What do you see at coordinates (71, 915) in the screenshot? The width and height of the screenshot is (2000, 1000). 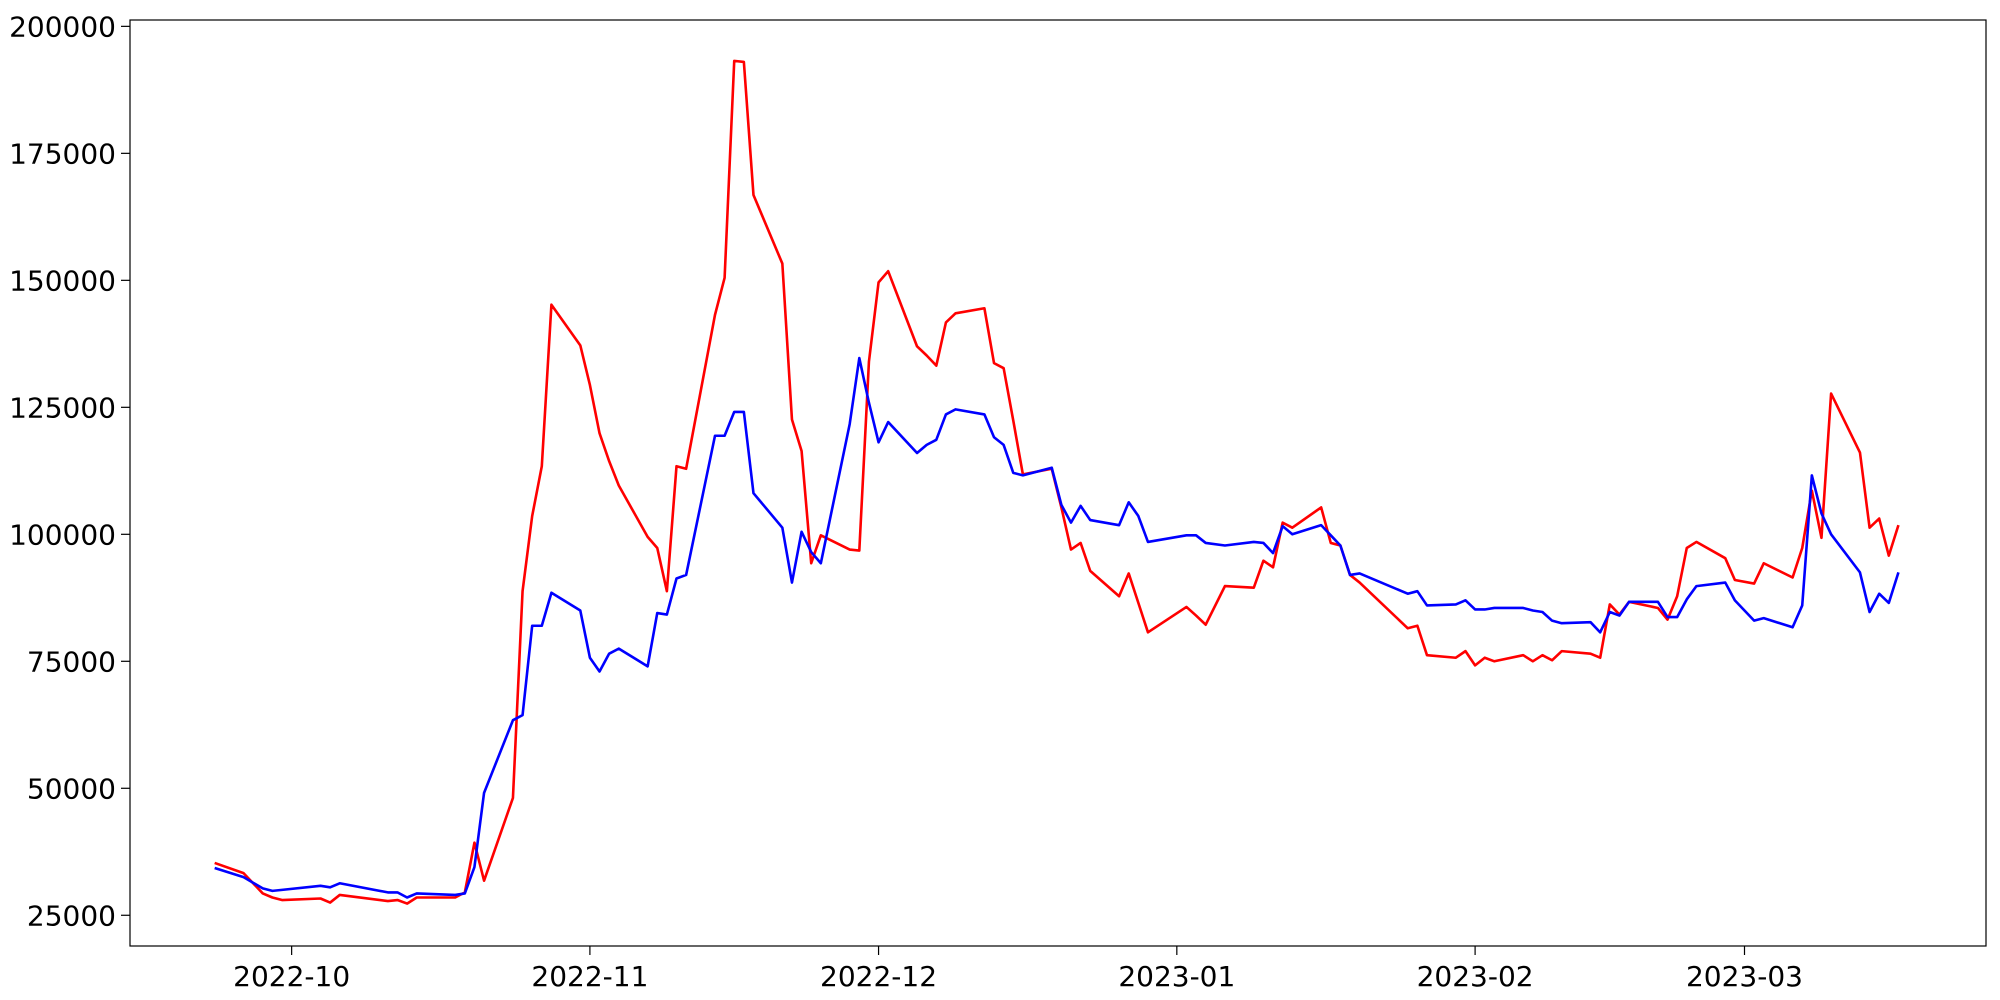 I see `y-tick-label: 25000` at bounding box center [71, 915].